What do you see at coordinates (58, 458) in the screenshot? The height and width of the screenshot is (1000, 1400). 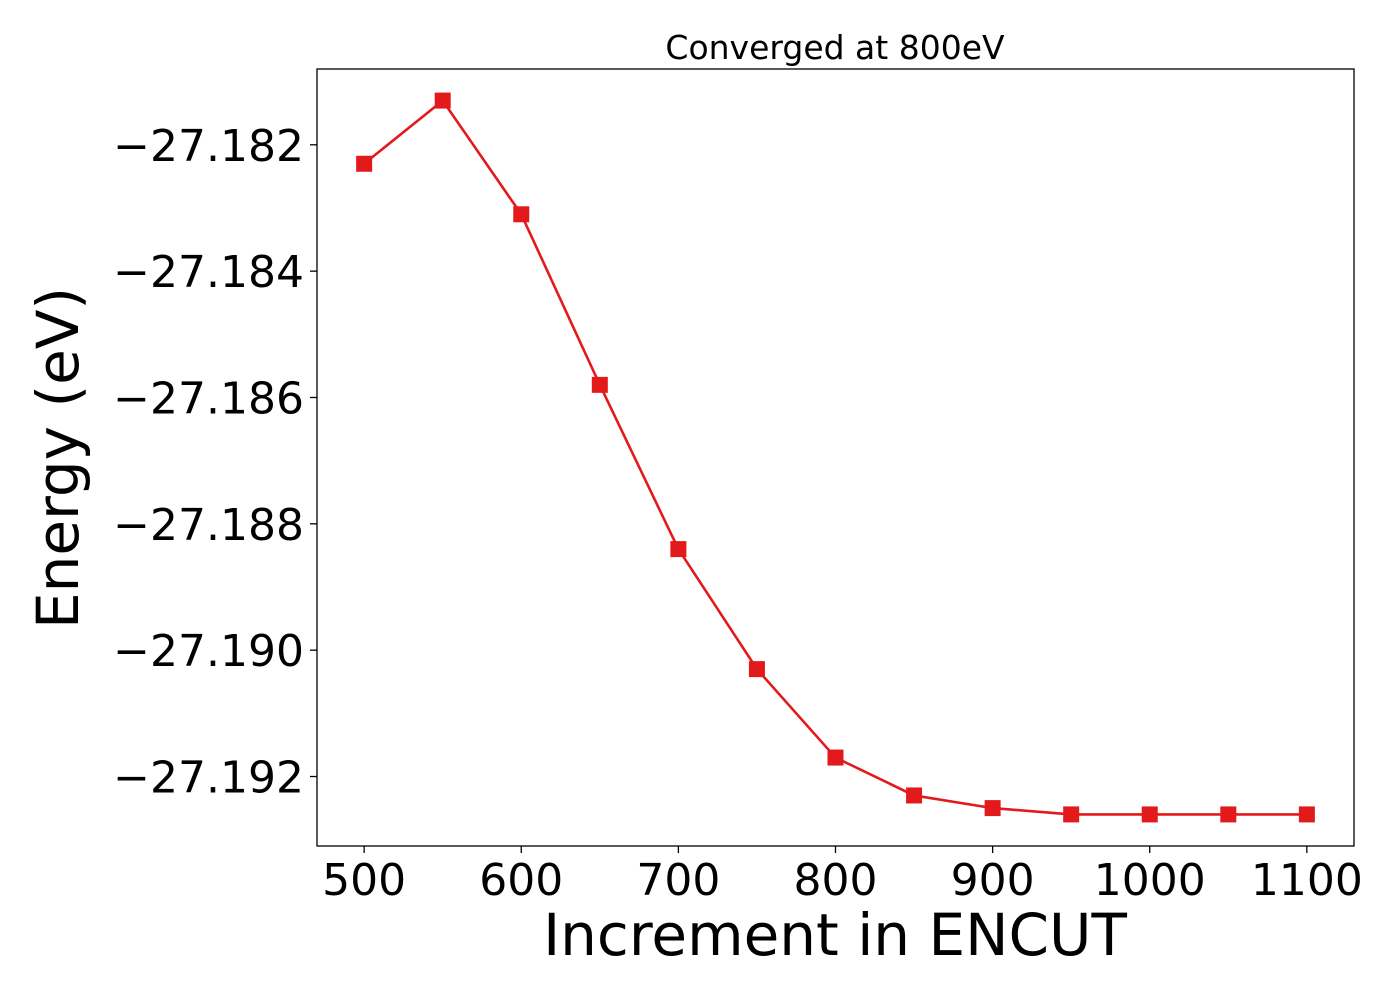 I see `y-axis-title: Energy (eV)` at bounding box center [58, 458].